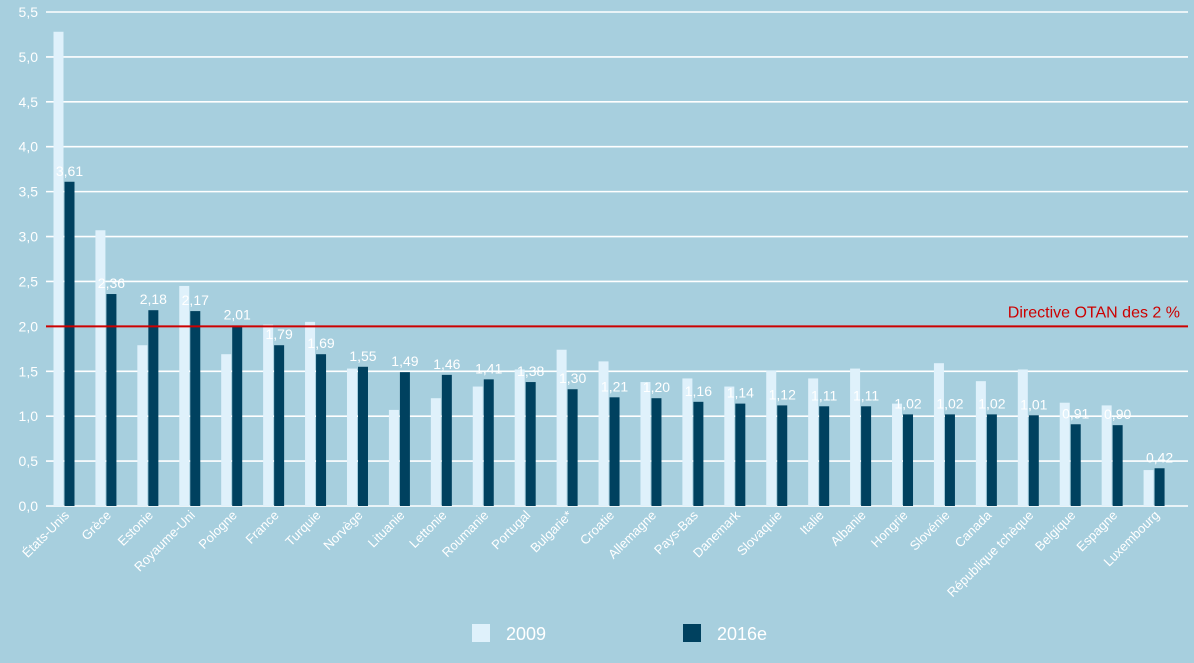 This screenshot has width=1194, height=663. I want to click on category-label: Lituanie, so click(386, 529).